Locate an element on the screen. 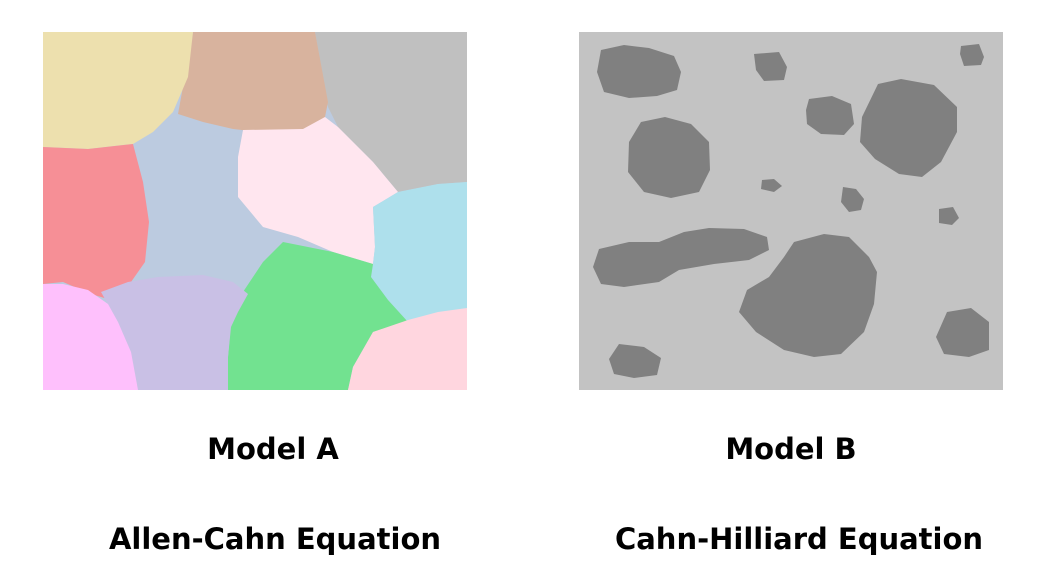 This screenshot has width=1040, height=579. model-b-title: Model B is located at coordinates (791, 449).